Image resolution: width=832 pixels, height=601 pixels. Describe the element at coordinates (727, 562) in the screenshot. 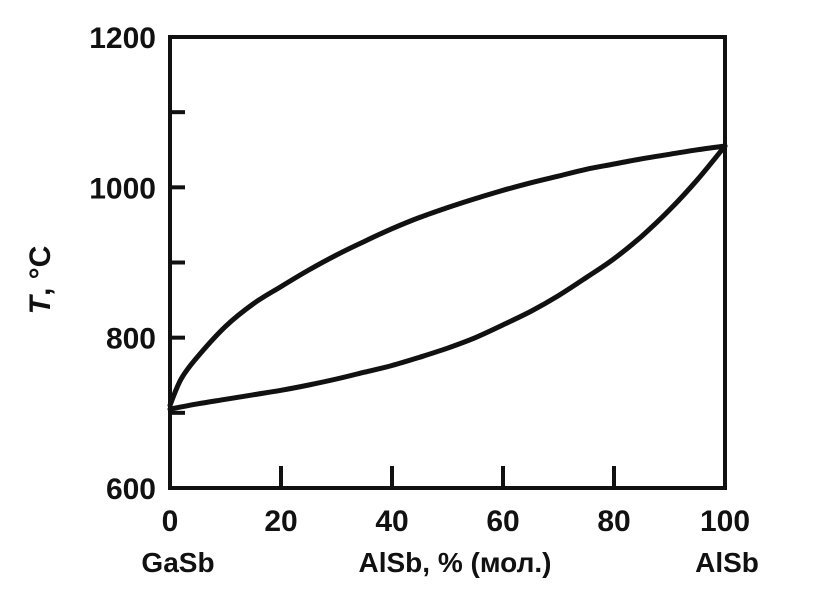

I see `x-right-endmember-label: AlSb` at that location.